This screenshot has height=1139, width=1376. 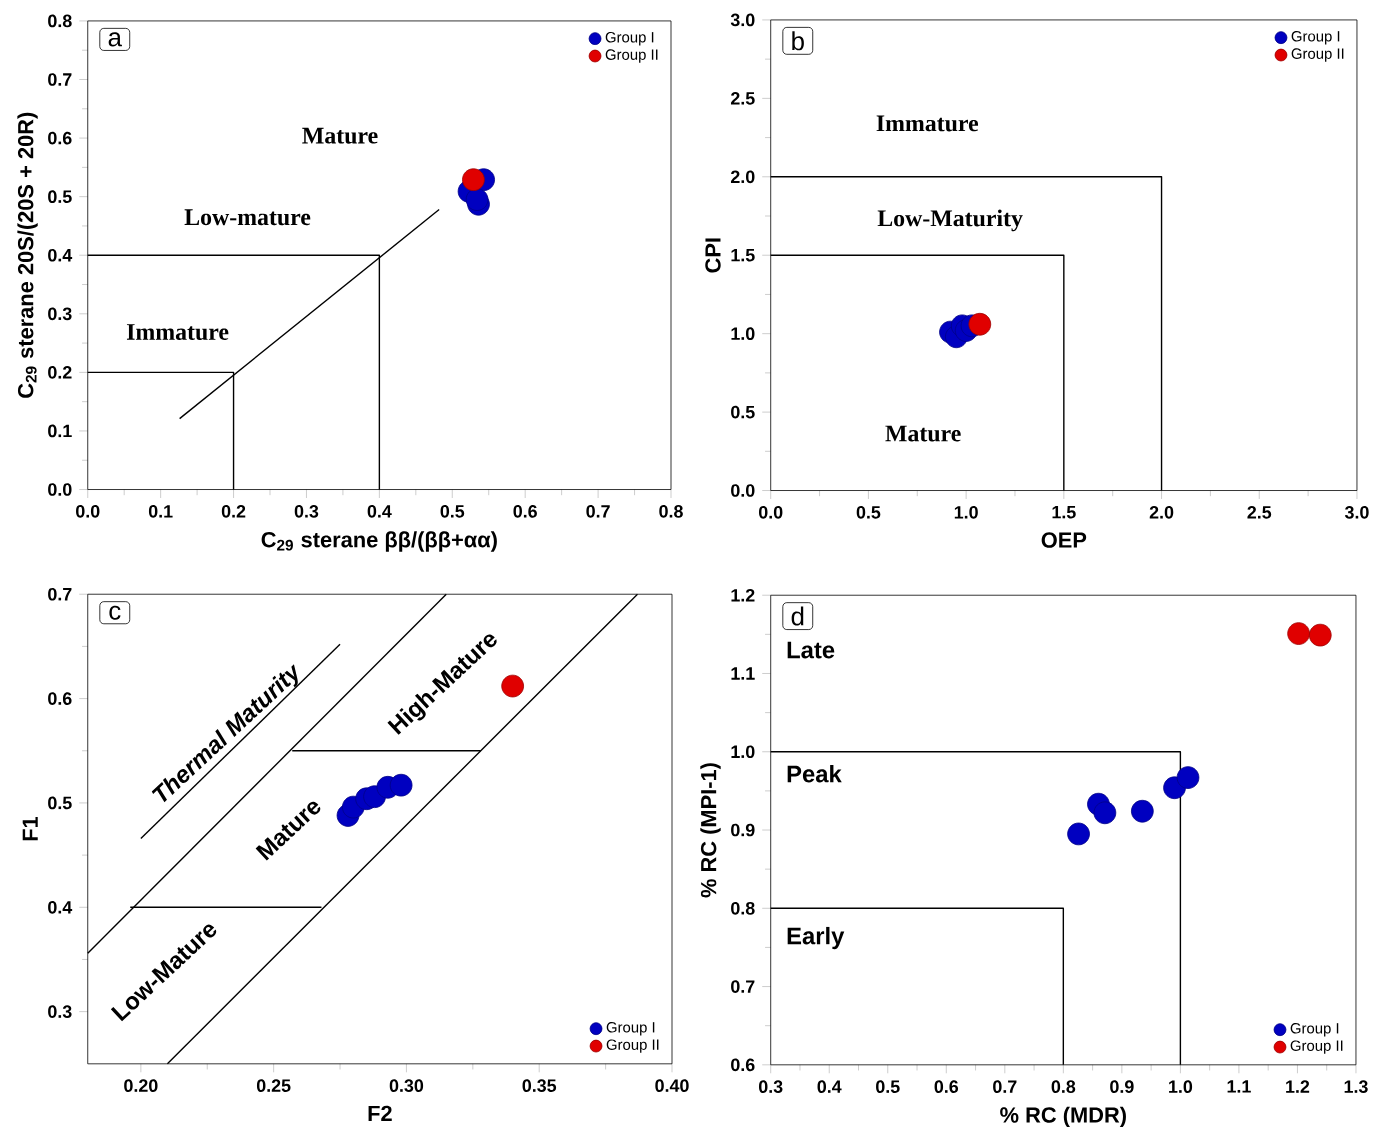 What do you see at coordinates (1064, 512) in the screenshot?
I see `x-tick-label: 1.5` at bounding box center [1064, 512].